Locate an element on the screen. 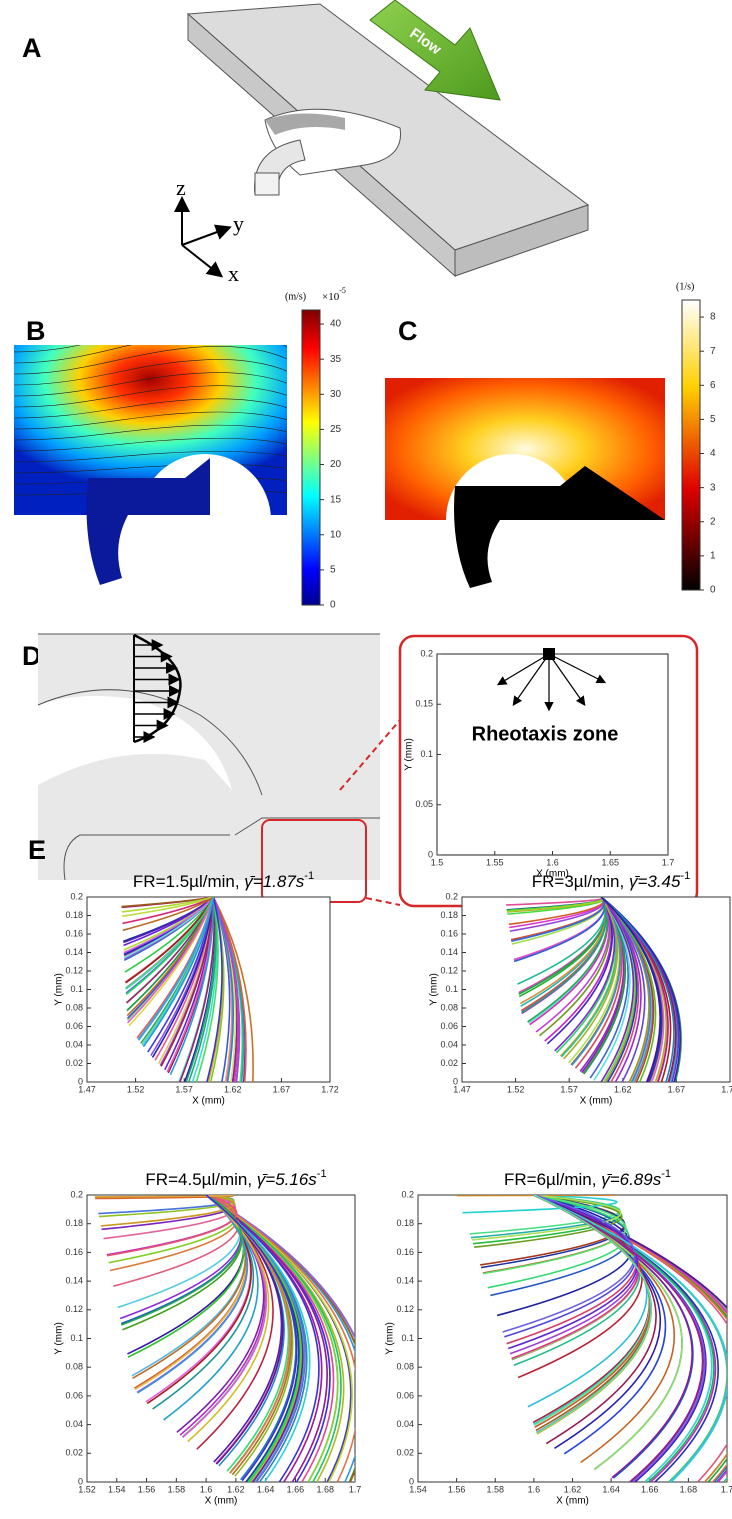 The image size is (732, 1519). axes-triad is located at coordinates (203, 237).